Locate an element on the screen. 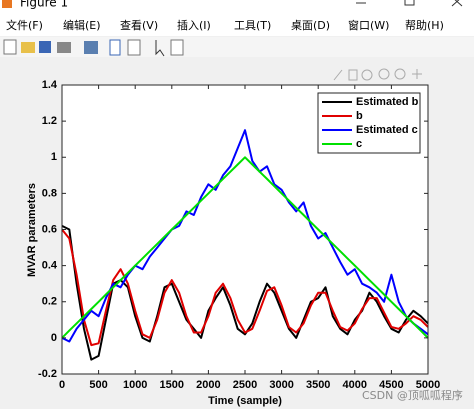 The height and width of the screenshot is (409, 474). y-tick-label: 1.2 is located at coordinates (49, 121).